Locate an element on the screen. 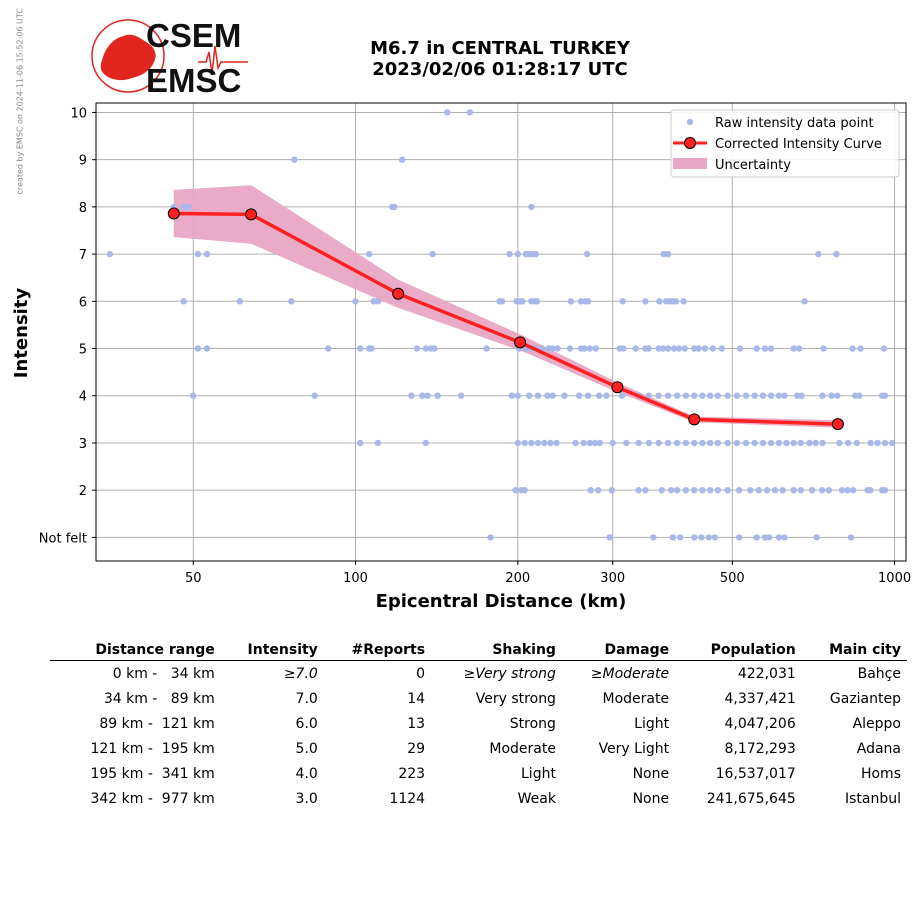 This screenshot has width=917, height=905. x-tick-label: 200 is located at coordinates (517, 578).